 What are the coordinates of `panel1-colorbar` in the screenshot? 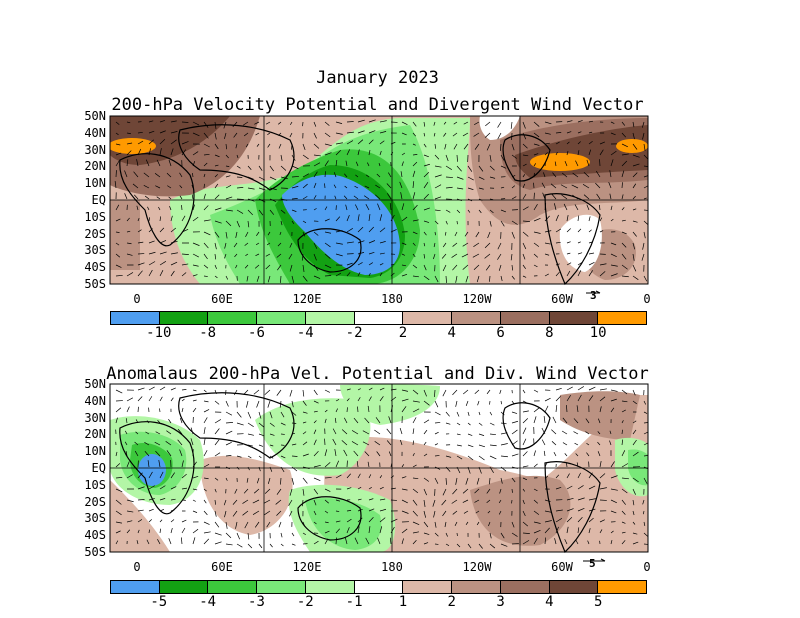 It's located at (378, 318).